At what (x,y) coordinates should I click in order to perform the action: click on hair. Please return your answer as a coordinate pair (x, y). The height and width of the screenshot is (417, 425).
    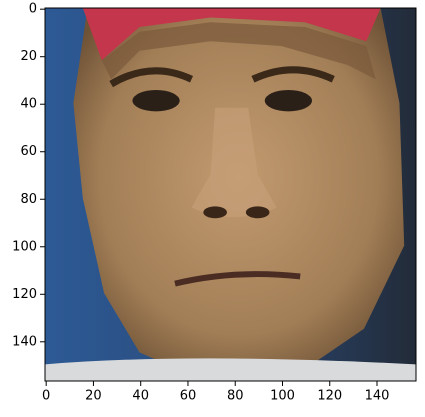
    Looking at the image, I should click on (238, 51).